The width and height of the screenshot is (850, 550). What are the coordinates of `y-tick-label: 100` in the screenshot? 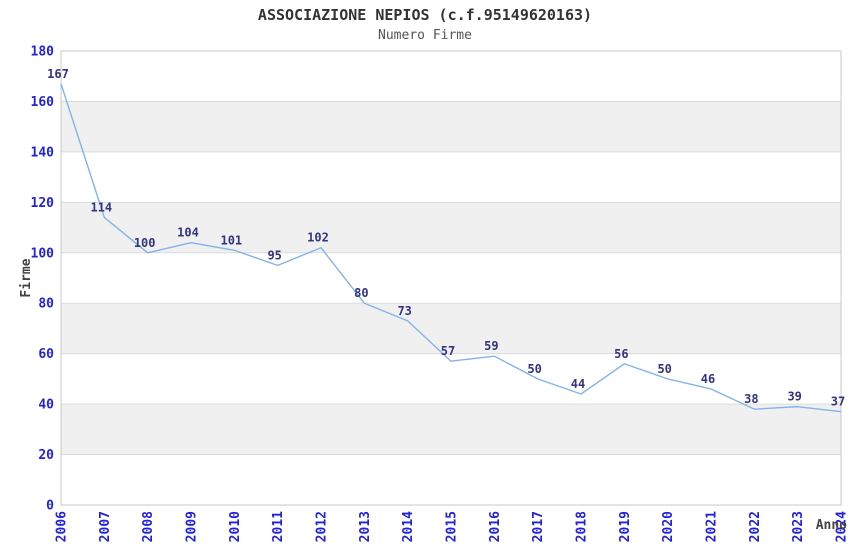 It's located at (43, 253).